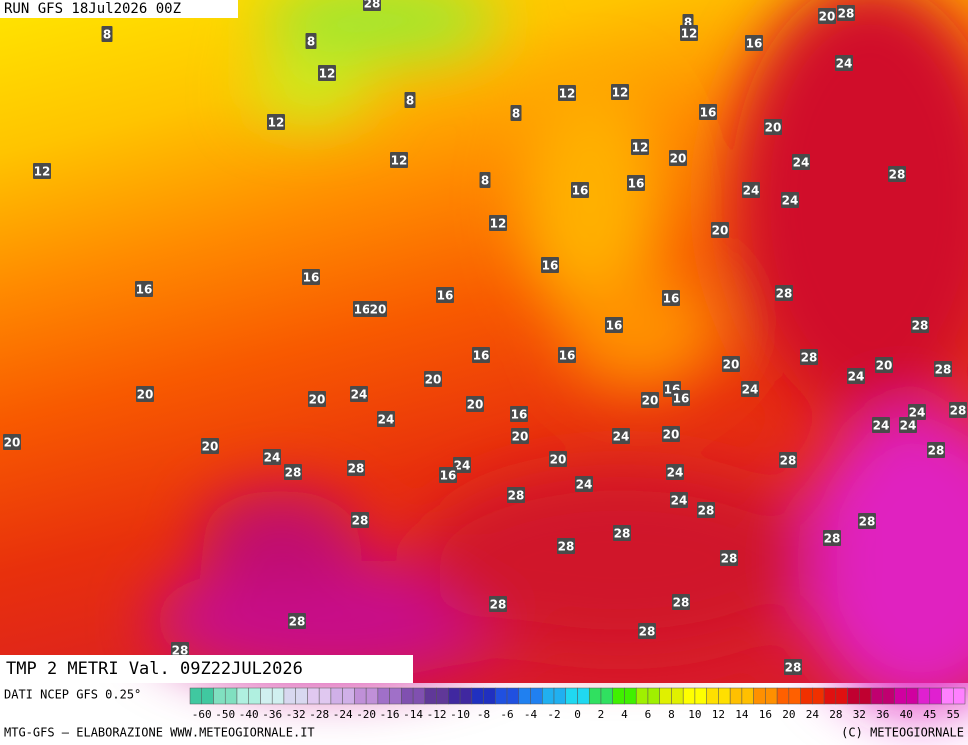 Image resolution: width=968 pixels, height=745 pixels. Describe the element at coordinates (531, 714) in the screenshot. I see `colorbar-tick-label: -4` at that location.